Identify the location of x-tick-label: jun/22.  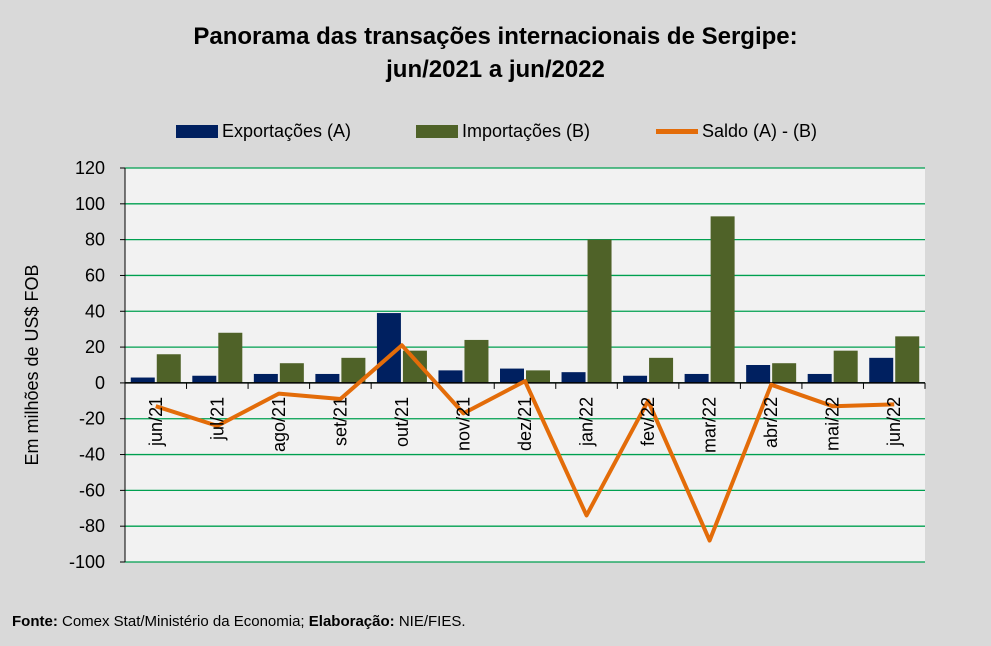
(894, 422).